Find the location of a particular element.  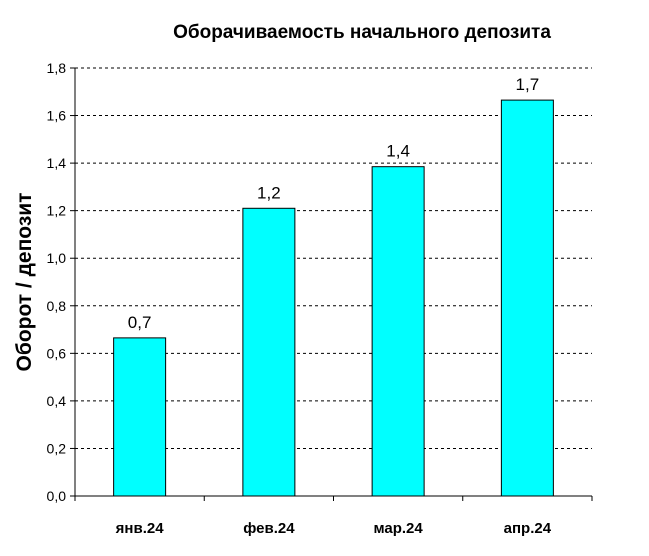

y-tick-label: 0,2 is located at coordinates (57, 448).